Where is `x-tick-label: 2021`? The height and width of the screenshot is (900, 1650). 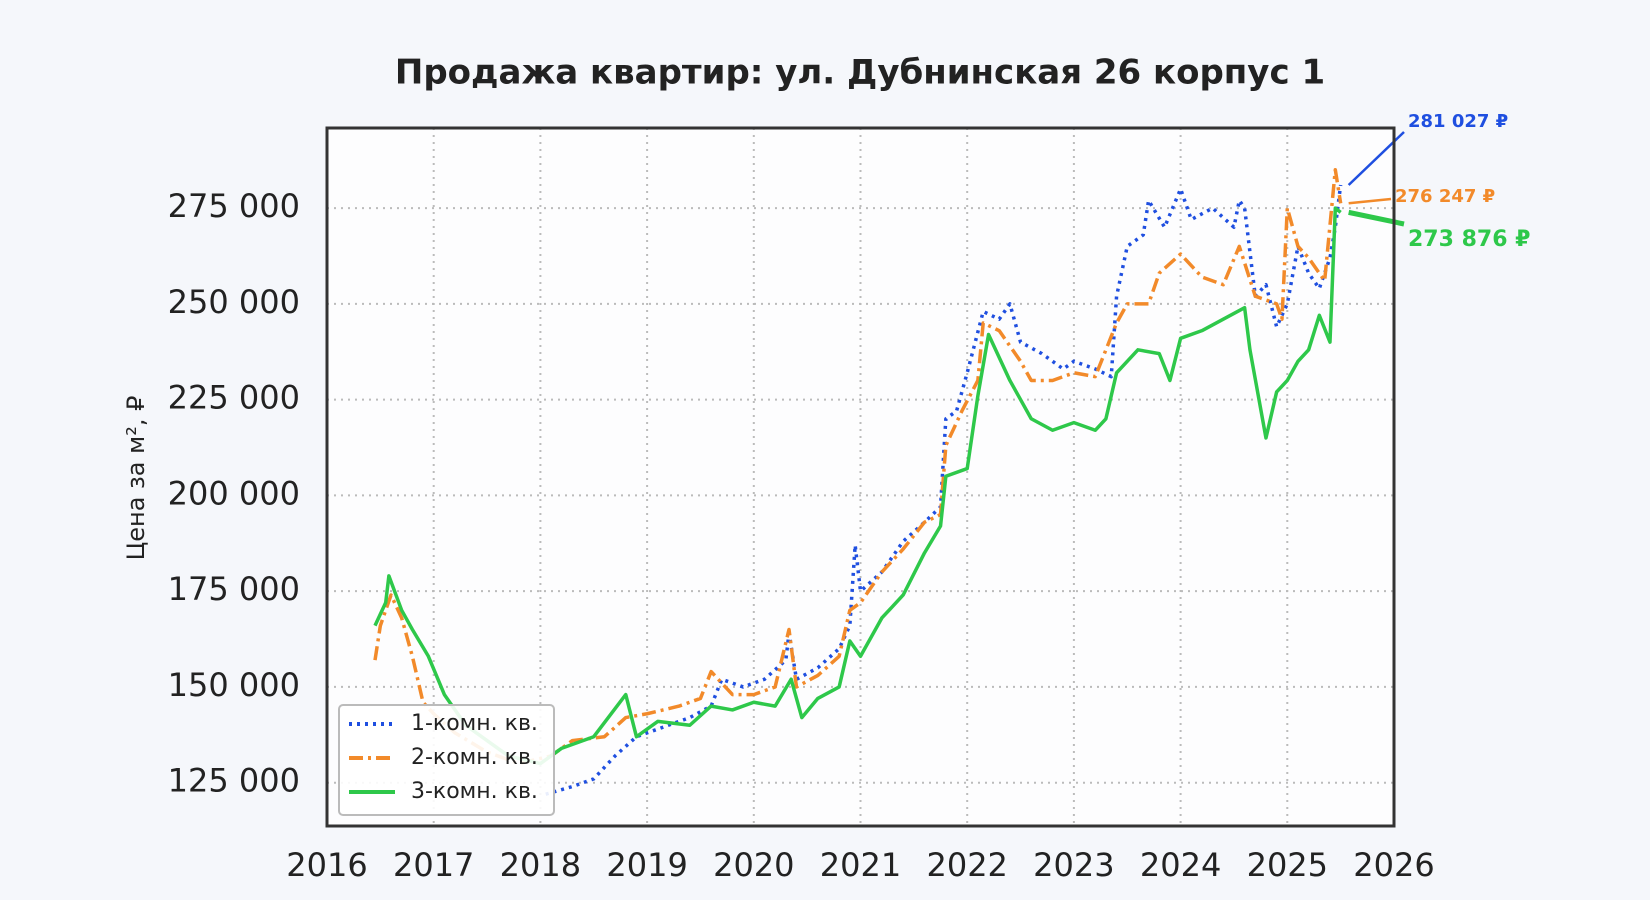
x-tick-label: 2021 is located at coordinates (860, 865).